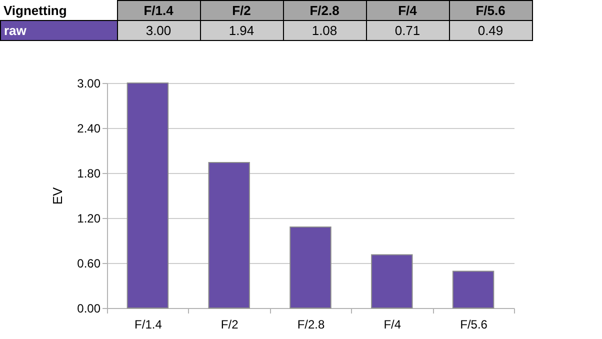 The width and height of the screenshot is (602, 339). What do you see at coordinates (474, 325) in the screenshot?
I see `x-tick-label: F/5.6` at bounding box center [474, 325].